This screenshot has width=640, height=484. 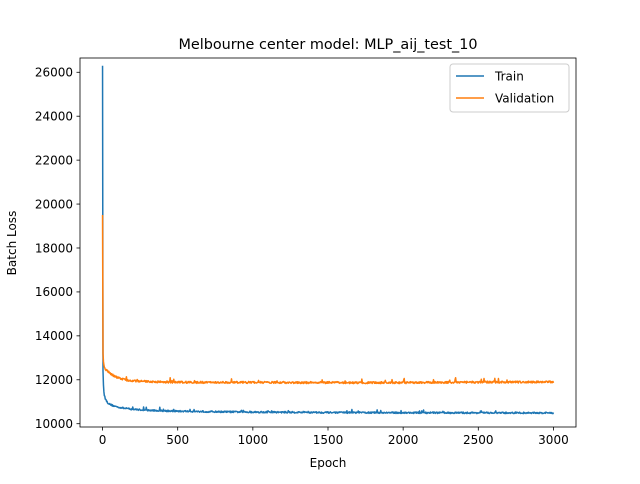 What do you see at coordinates (54, 380) in the screenshot?
I see `y-tick-label: 12000` at bounding box center [54, 380].